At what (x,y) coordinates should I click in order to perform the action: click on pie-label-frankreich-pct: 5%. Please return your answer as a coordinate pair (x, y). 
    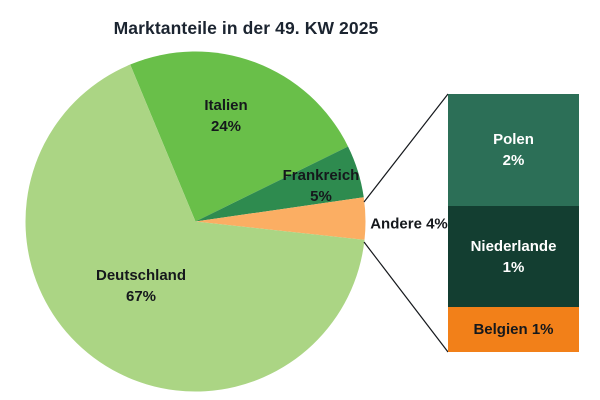
    Looking at the image, I should click on (321, 196).